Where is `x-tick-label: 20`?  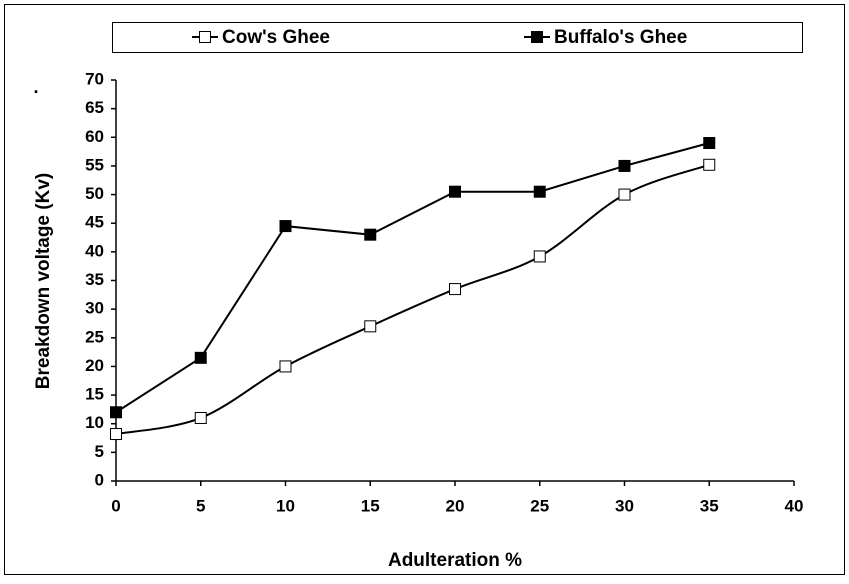
x-tick-label: 20 is located at coordinates (455, 505).